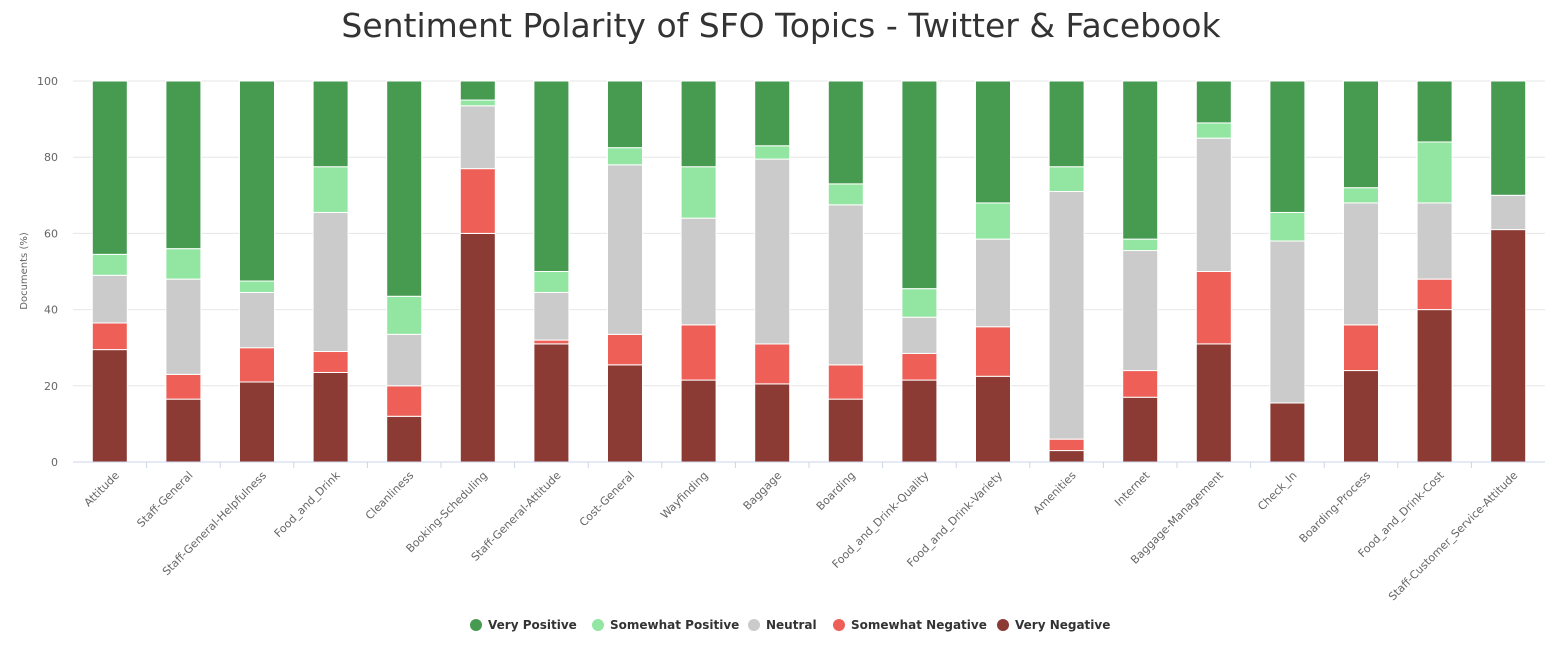 The height and width of the screenshot is (656, 1562). I want to click on legend-item: Neutral, so click(782, 625).